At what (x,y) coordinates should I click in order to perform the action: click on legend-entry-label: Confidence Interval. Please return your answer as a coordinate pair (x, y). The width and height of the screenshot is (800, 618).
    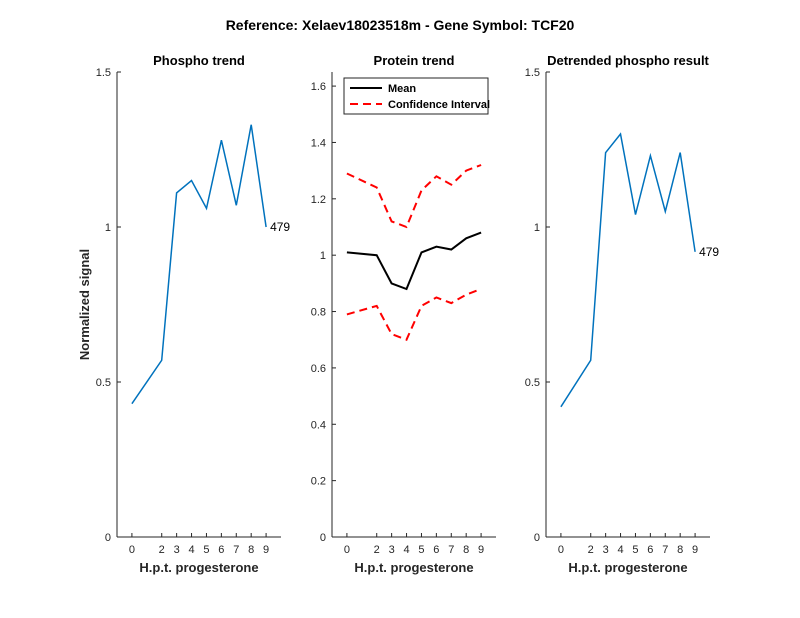
    Looking at the image, I should click on (439, 105).